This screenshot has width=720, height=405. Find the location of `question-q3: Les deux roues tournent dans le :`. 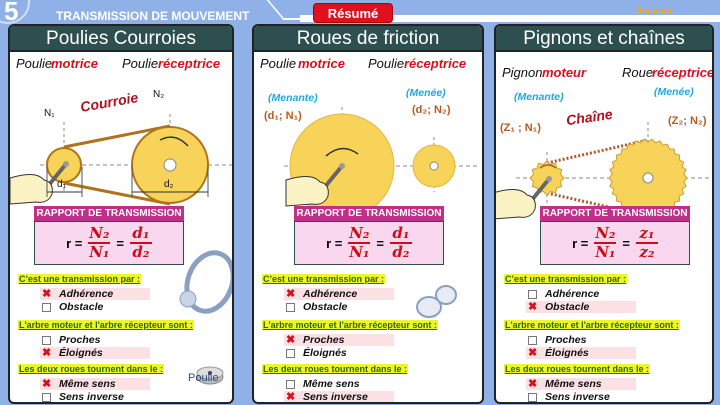

question-q3: Les deux roues tournent dans le : is located at coordinates (91, 369).